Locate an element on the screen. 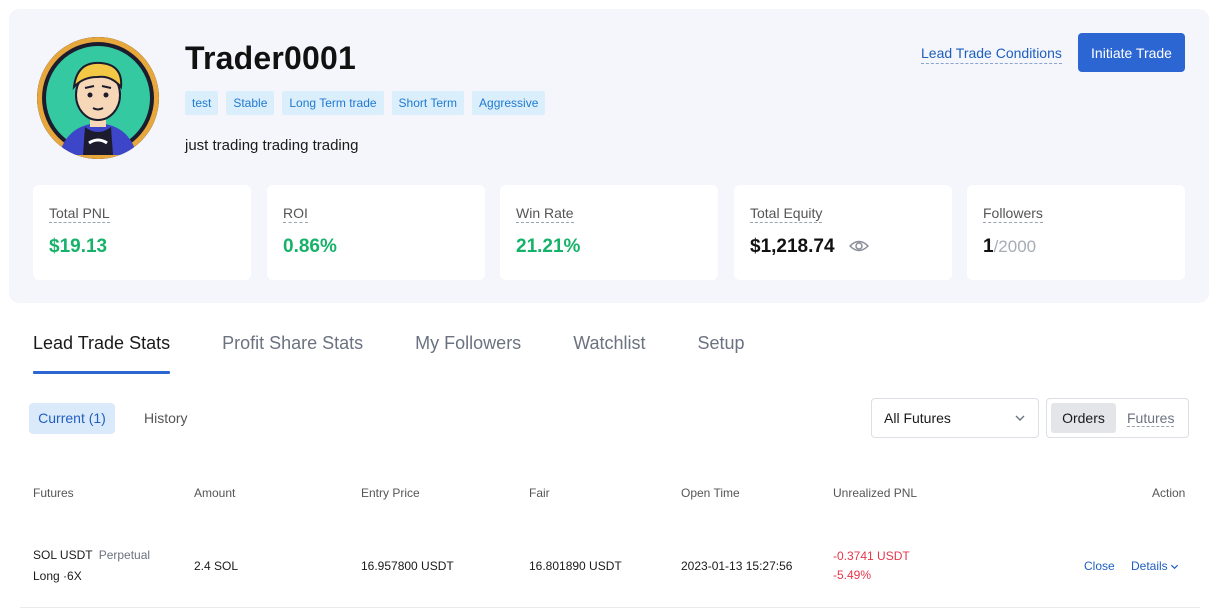 Image resolution: width=1221 pixels, height=616 pixels. close-position-button: Close is located at coordinates (1099, 566).